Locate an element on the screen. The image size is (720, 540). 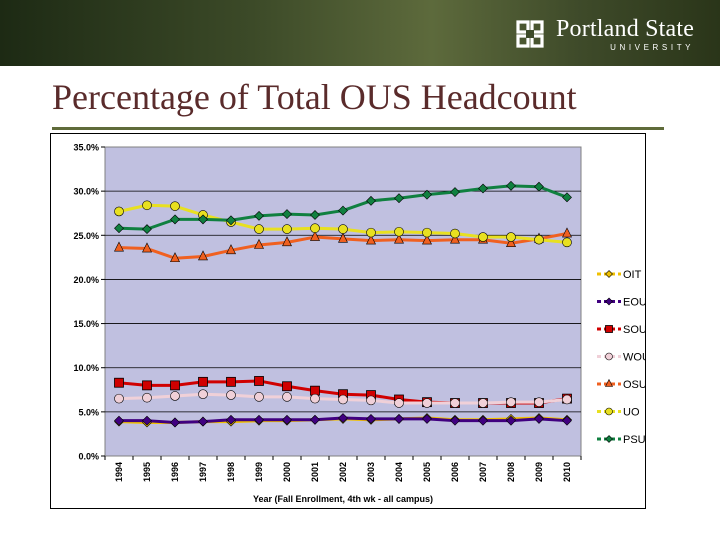
university-logo: Portland State UNIVERSITY is located at coordinates (603, 34).